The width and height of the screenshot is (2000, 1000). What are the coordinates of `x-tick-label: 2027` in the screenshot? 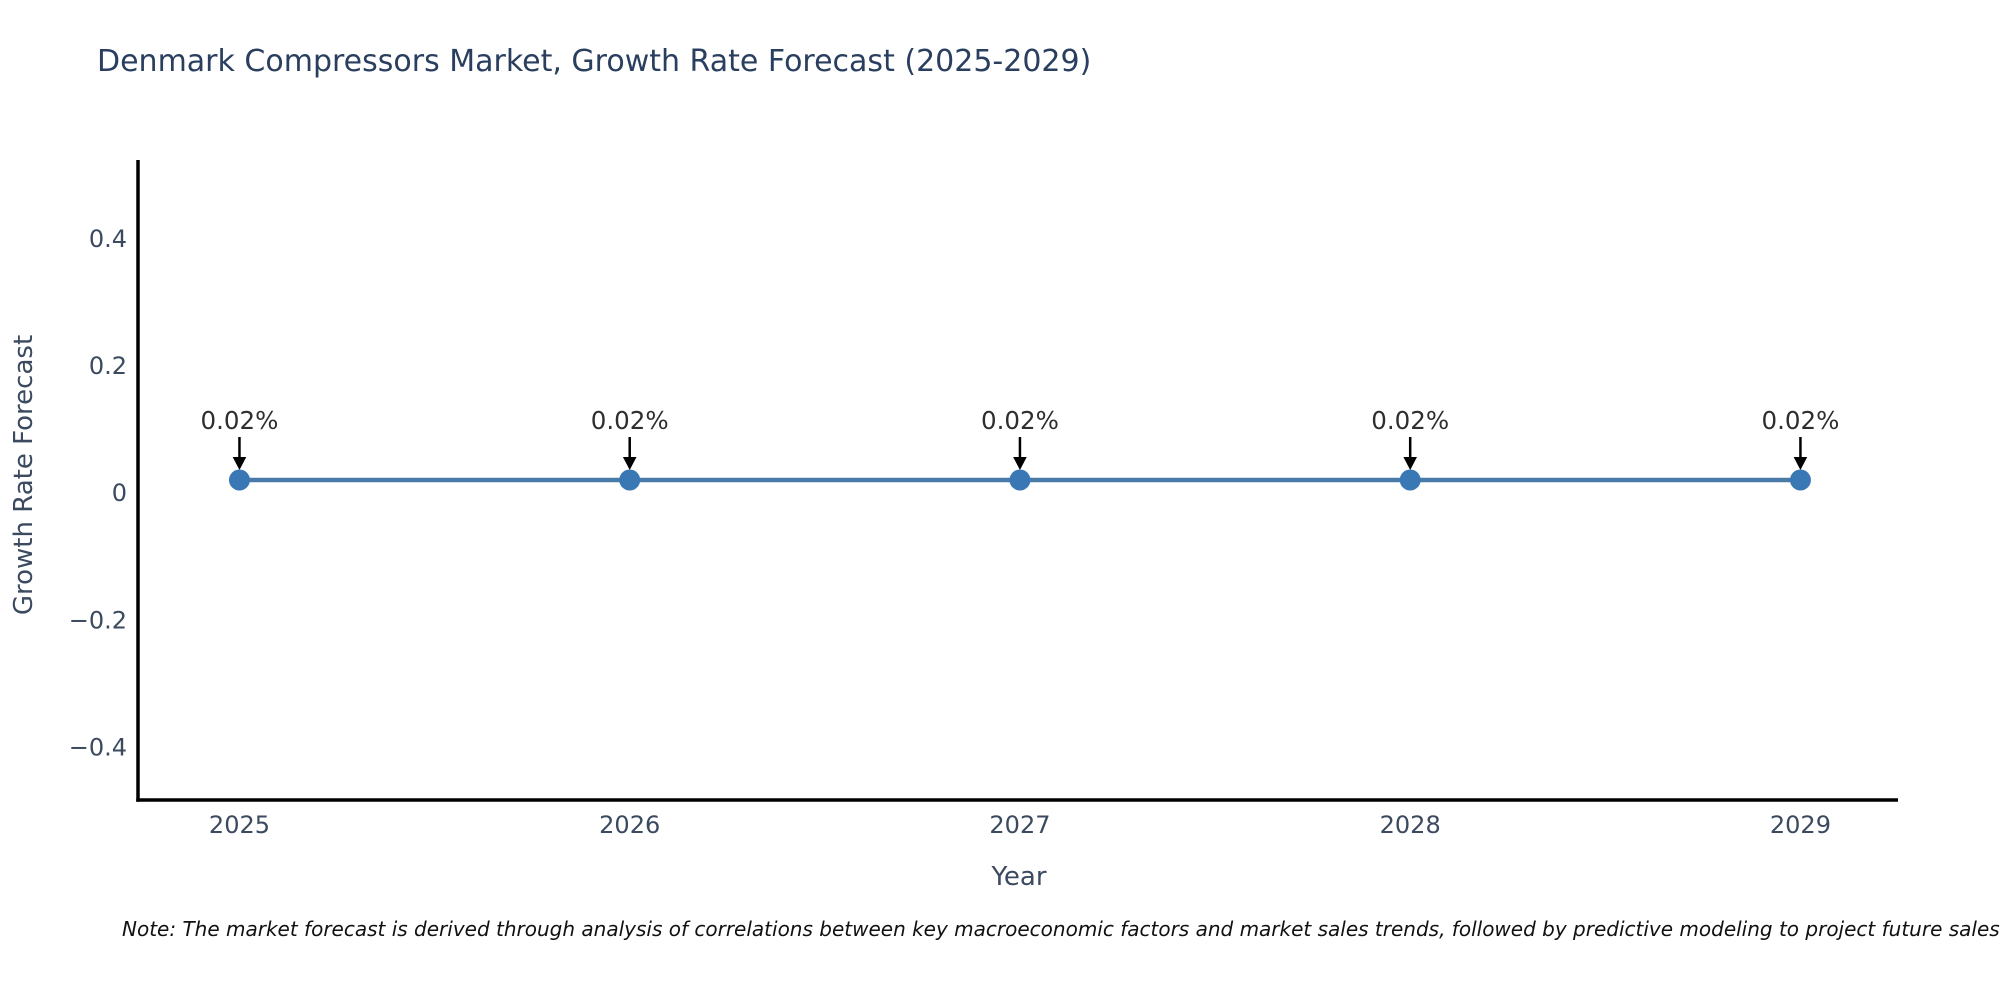 It's located at (1019, 825).